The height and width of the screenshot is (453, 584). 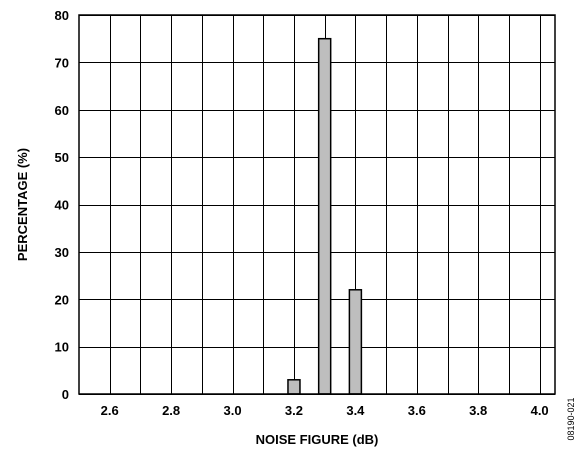 I want to click on x-tick-label: 2.8, so click(x=171, y=410).